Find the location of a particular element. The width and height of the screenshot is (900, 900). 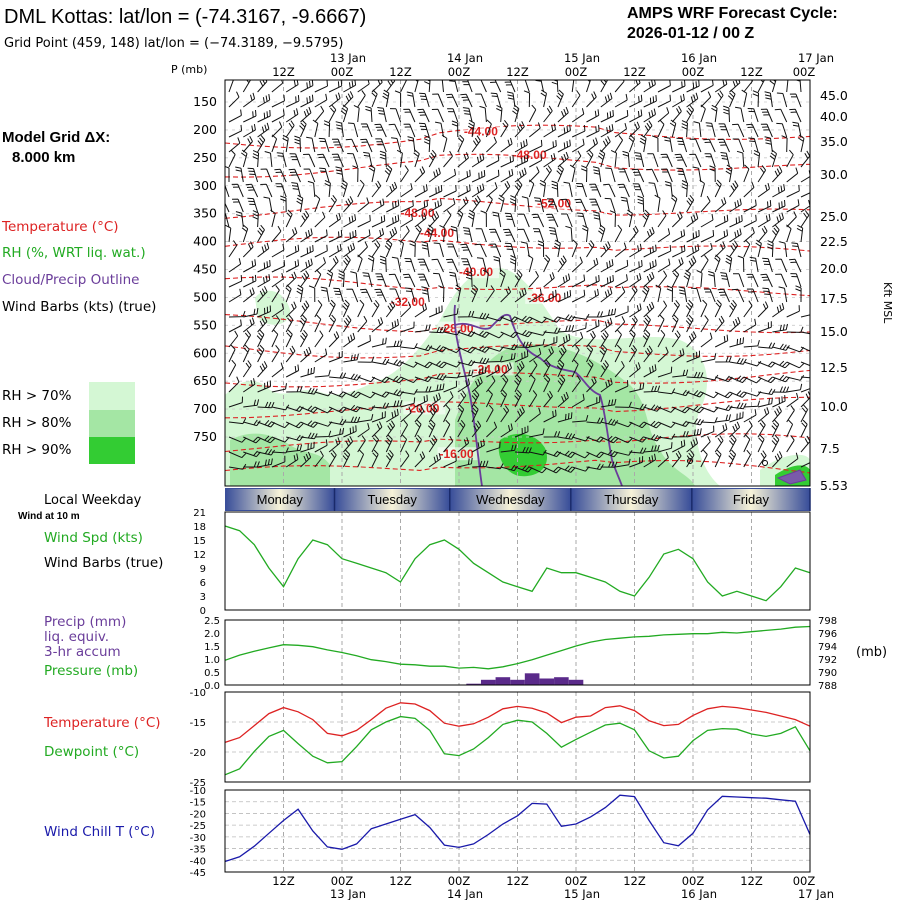

temp-contour-label: -16.00 is located at coordinates (457, 454).